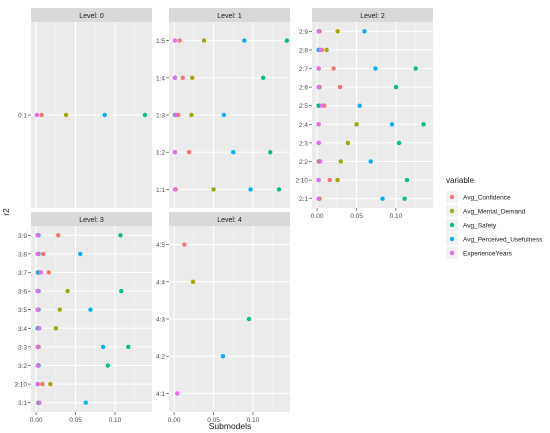 This screenshot has width=550, height=433. What do you see at coordinates (372, 16) in the screenshot?
I see `panel-strip-label: Level: 2` at bounding box center [372, 16].